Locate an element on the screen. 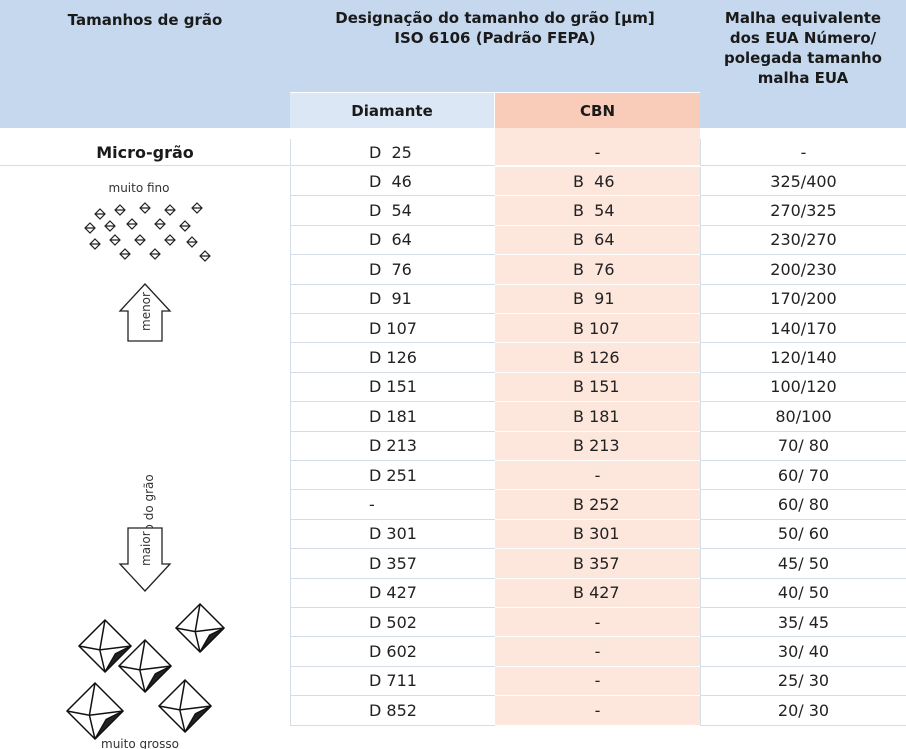 Image resolution: width=906 pixels, height=749 pixels. cbn-cell: B 213 is located at coordinates (597, 446).